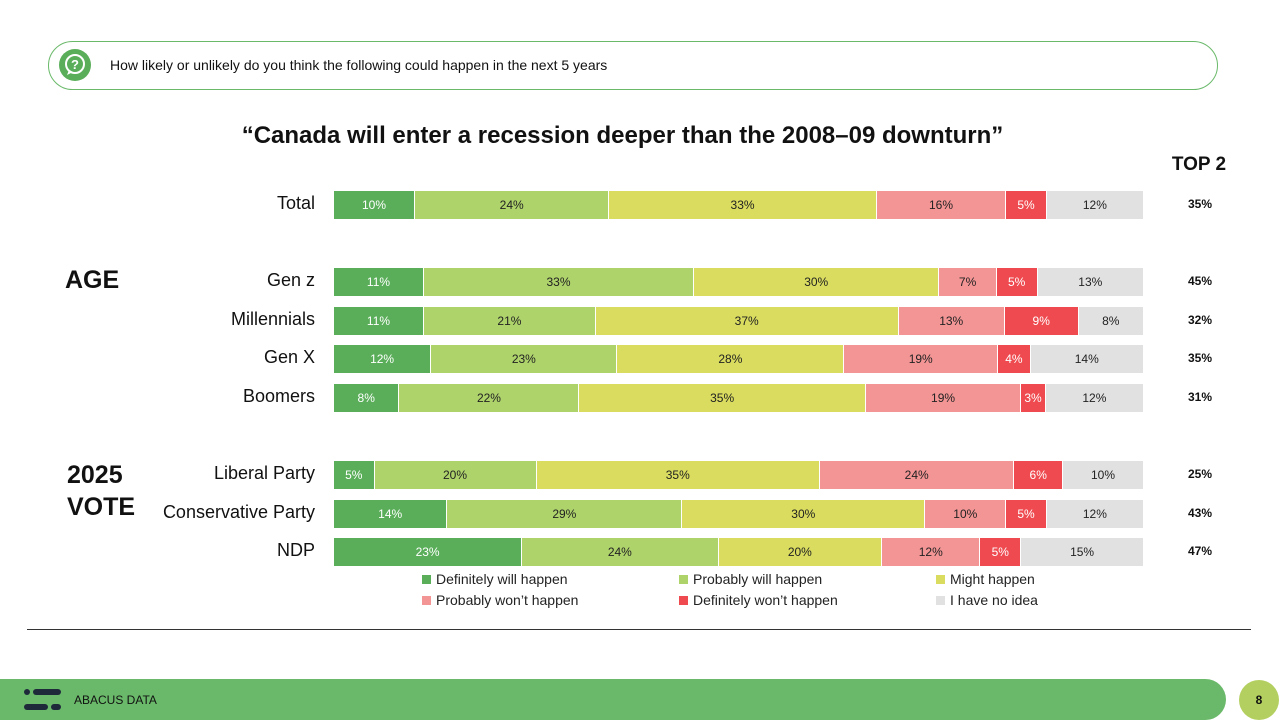 This screenshot has height=720, width=1280. What do you see at coordinates (639, 629) in the screenshot?
I see `divider-line` at bounding box center [639, 629].